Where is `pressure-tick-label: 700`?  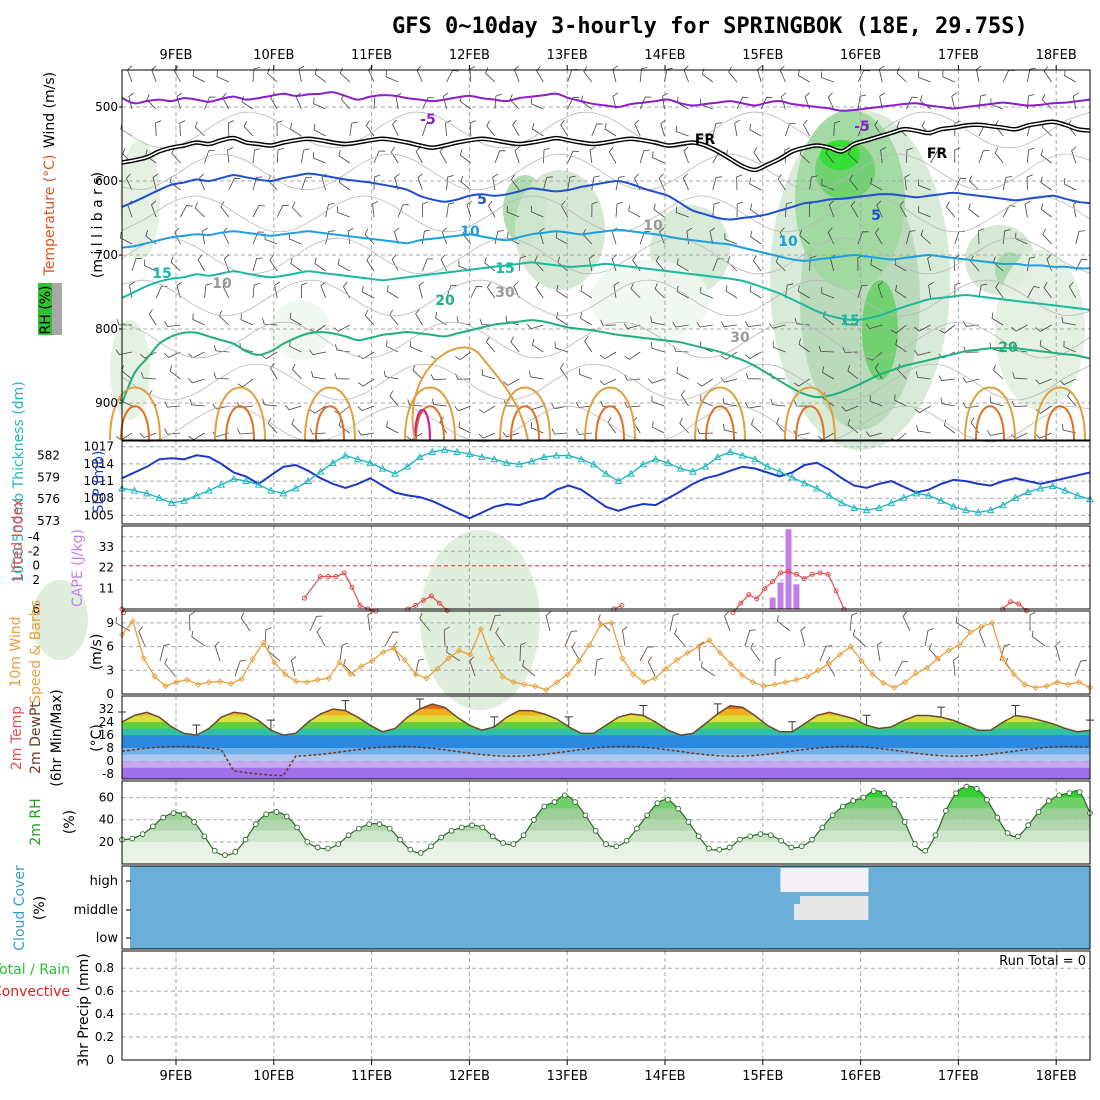 pressure-tick-label: 700 is located at coordinates (106, 255).